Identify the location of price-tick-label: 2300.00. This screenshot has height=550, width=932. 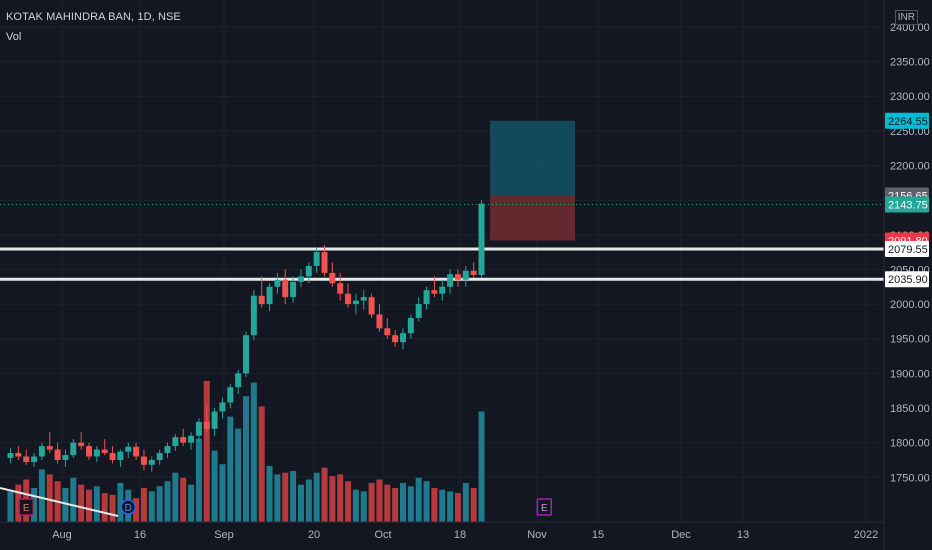
(910, 97).